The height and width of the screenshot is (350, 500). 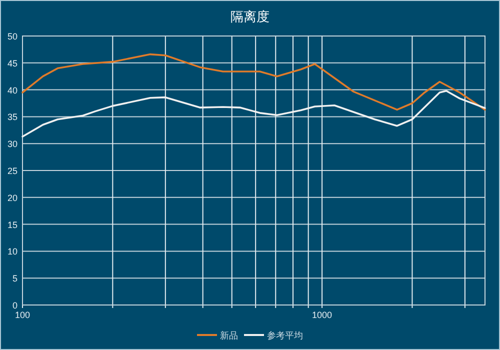 I want to click on y-tick-label: 0, so click(x=15, y=305).